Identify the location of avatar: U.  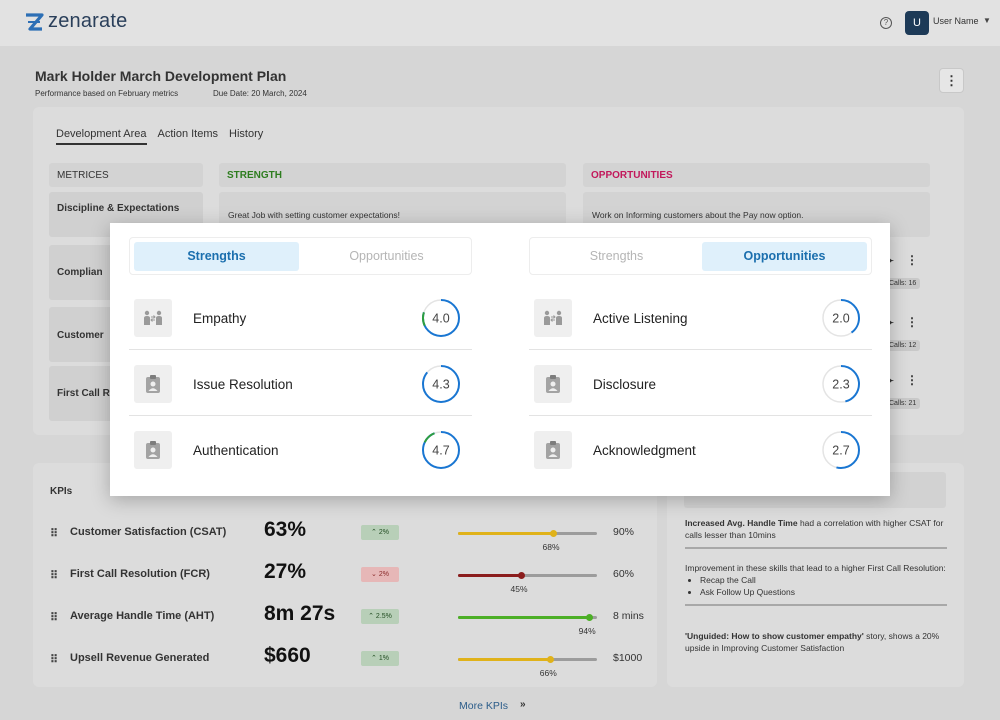
(917, 23).